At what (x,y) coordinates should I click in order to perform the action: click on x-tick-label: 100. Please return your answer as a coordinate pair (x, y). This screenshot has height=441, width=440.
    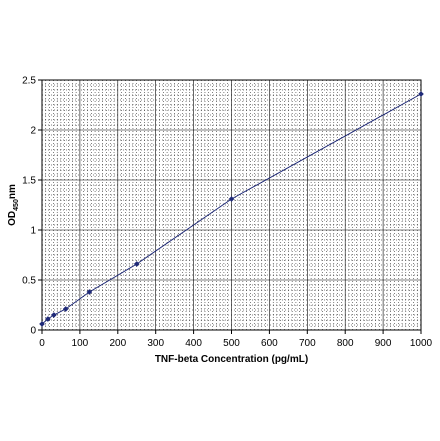
    Looking at the image, I should click on (80, 343).